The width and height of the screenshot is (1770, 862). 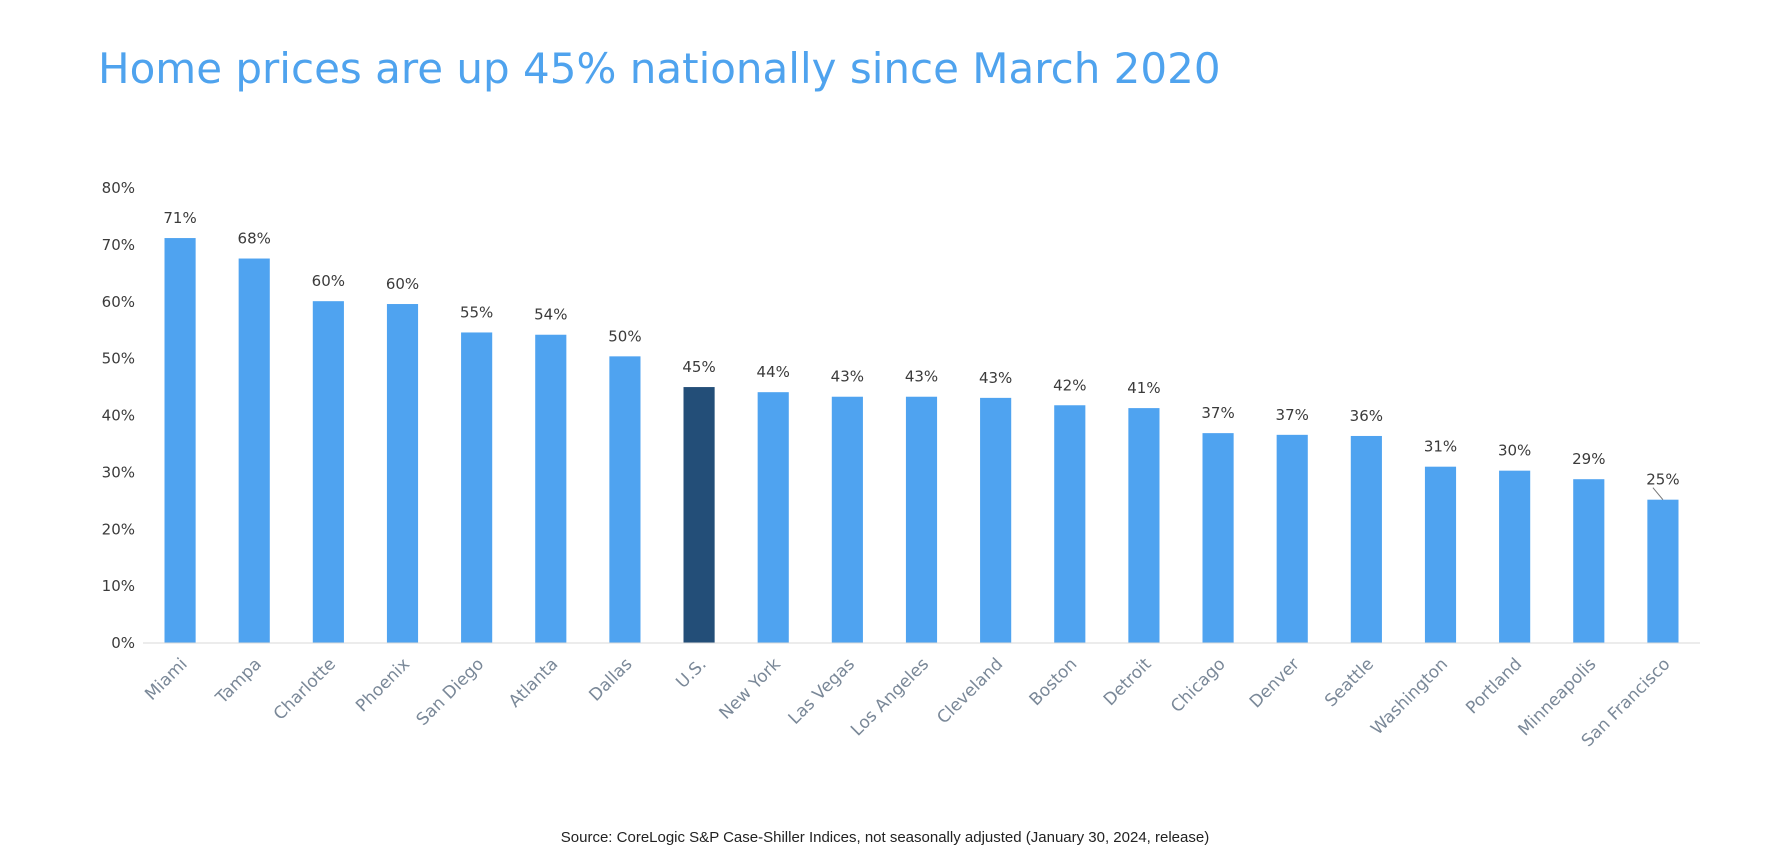 I want to click on x-tick-label: Portland, so click(x=1494, y=686).